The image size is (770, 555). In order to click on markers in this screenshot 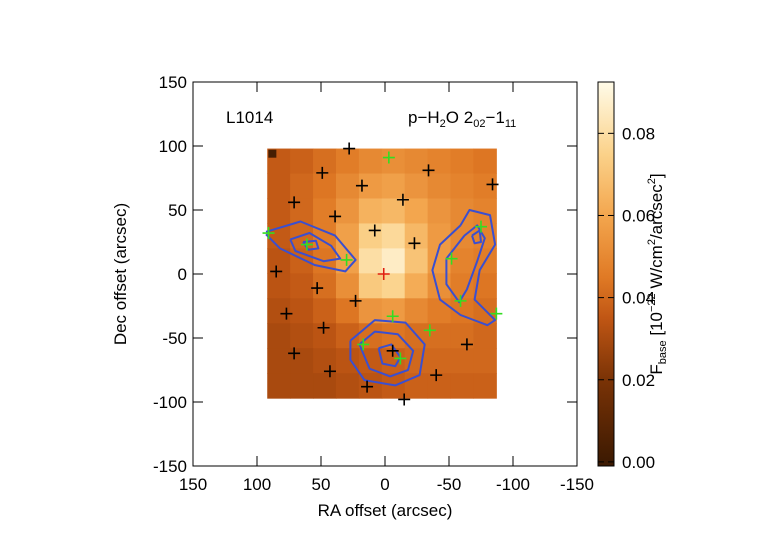, I will do `click(382, 274)`.